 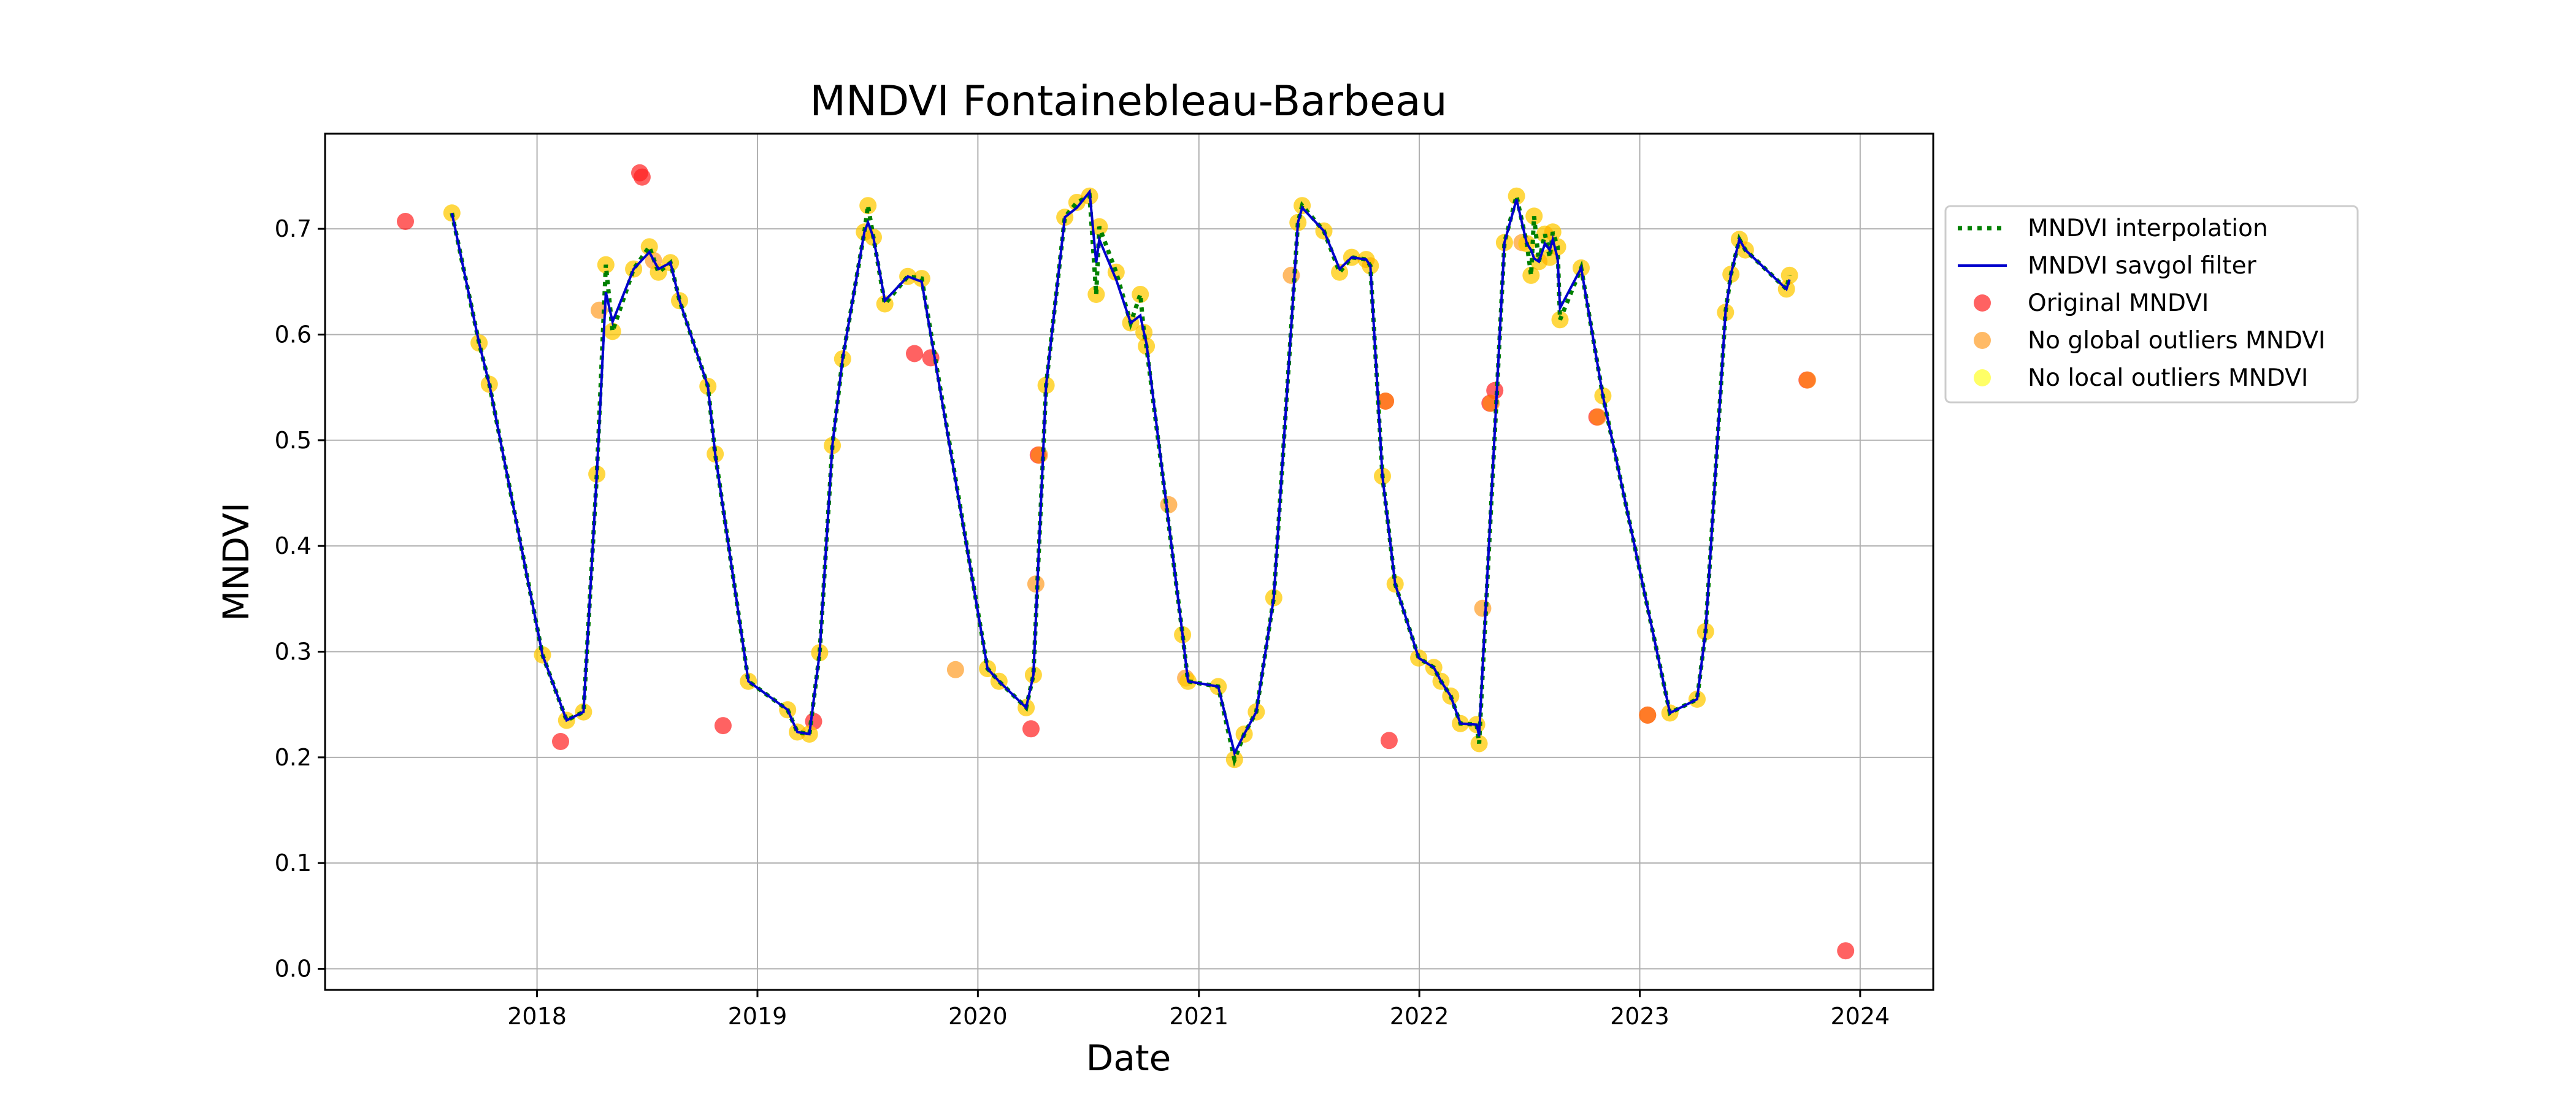 What do you see at coordinates (2176, 341) in the screenshot?
I see `legend-no-global-label: No global outliers MNDVI` at bounding box center [2176, 341].